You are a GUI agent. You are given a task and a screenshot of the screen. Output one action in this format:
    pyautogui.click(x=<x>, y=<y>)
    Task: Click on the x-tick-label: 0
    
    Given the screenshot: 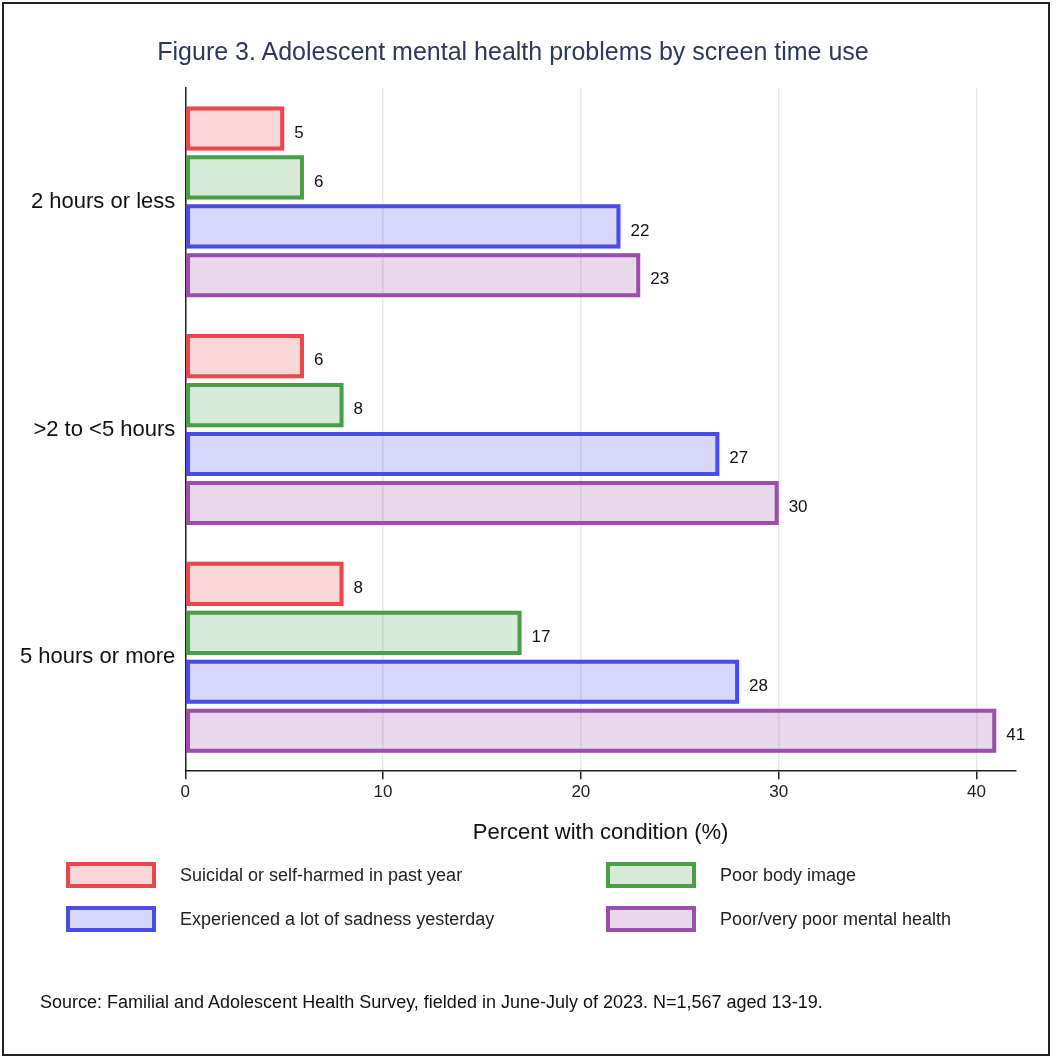 What is the action you would take?
    pyautogui.click(x=185, y=792)
    